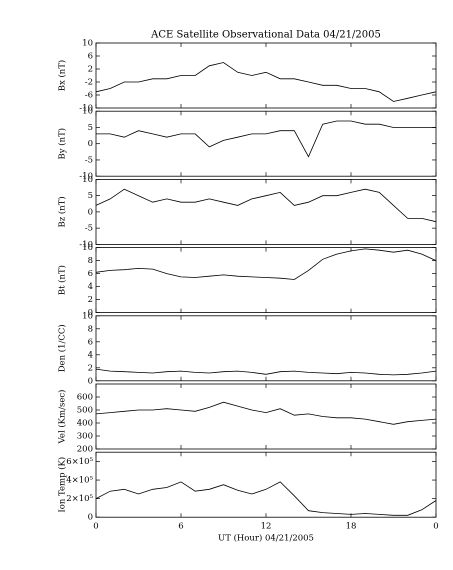 This screenshot has width=453, height=570. I want to click on x-tick-label: 12, so click(266, 527).